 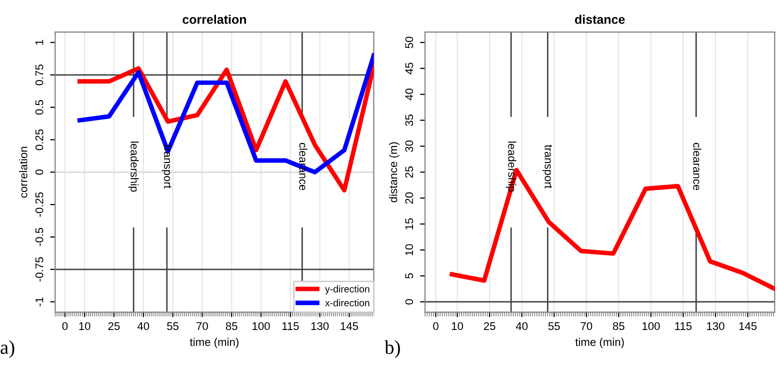 I want to click on legend-label: x-direction, so click(x=347, y=302).